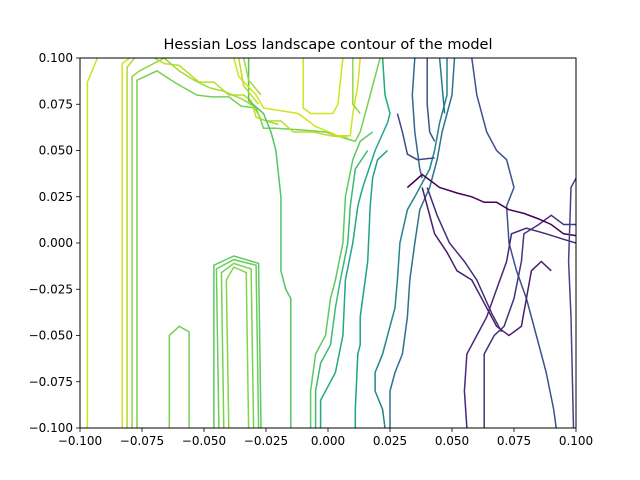  Describe the element at coordinates (56, 197) in the screenshot. I see `y-tick-label: 0.025` at that location.